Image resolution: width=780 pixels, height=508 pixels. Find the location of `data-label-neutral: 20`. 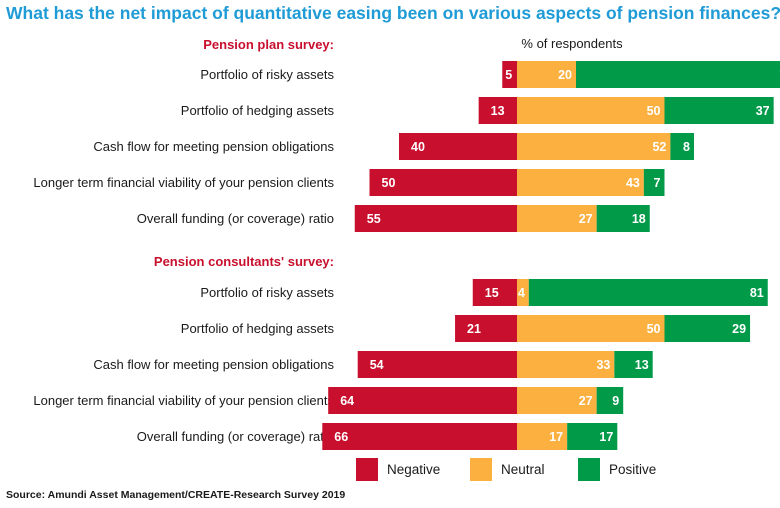

data-label-neutral: 20 is located at coordinates (565, 75).